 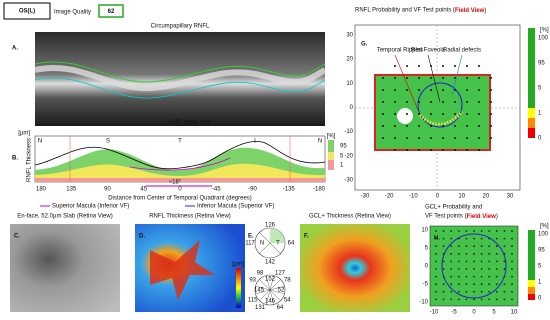 What do you see at coordinates (270, 290) in the screenshot?
I see `sector-line` at bounding box center [270, 290].